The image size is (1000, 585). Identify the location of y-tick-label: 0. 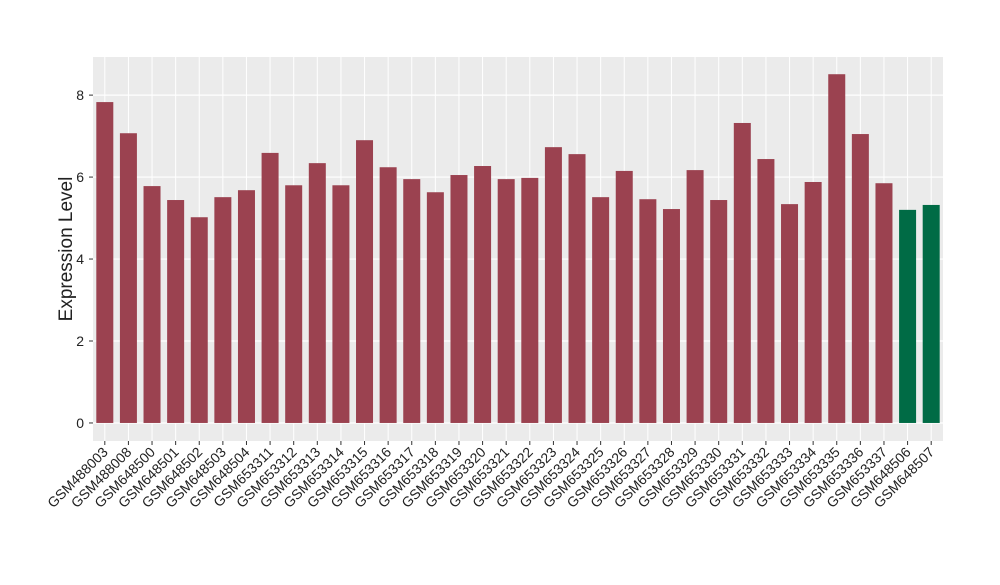
(80, 423).